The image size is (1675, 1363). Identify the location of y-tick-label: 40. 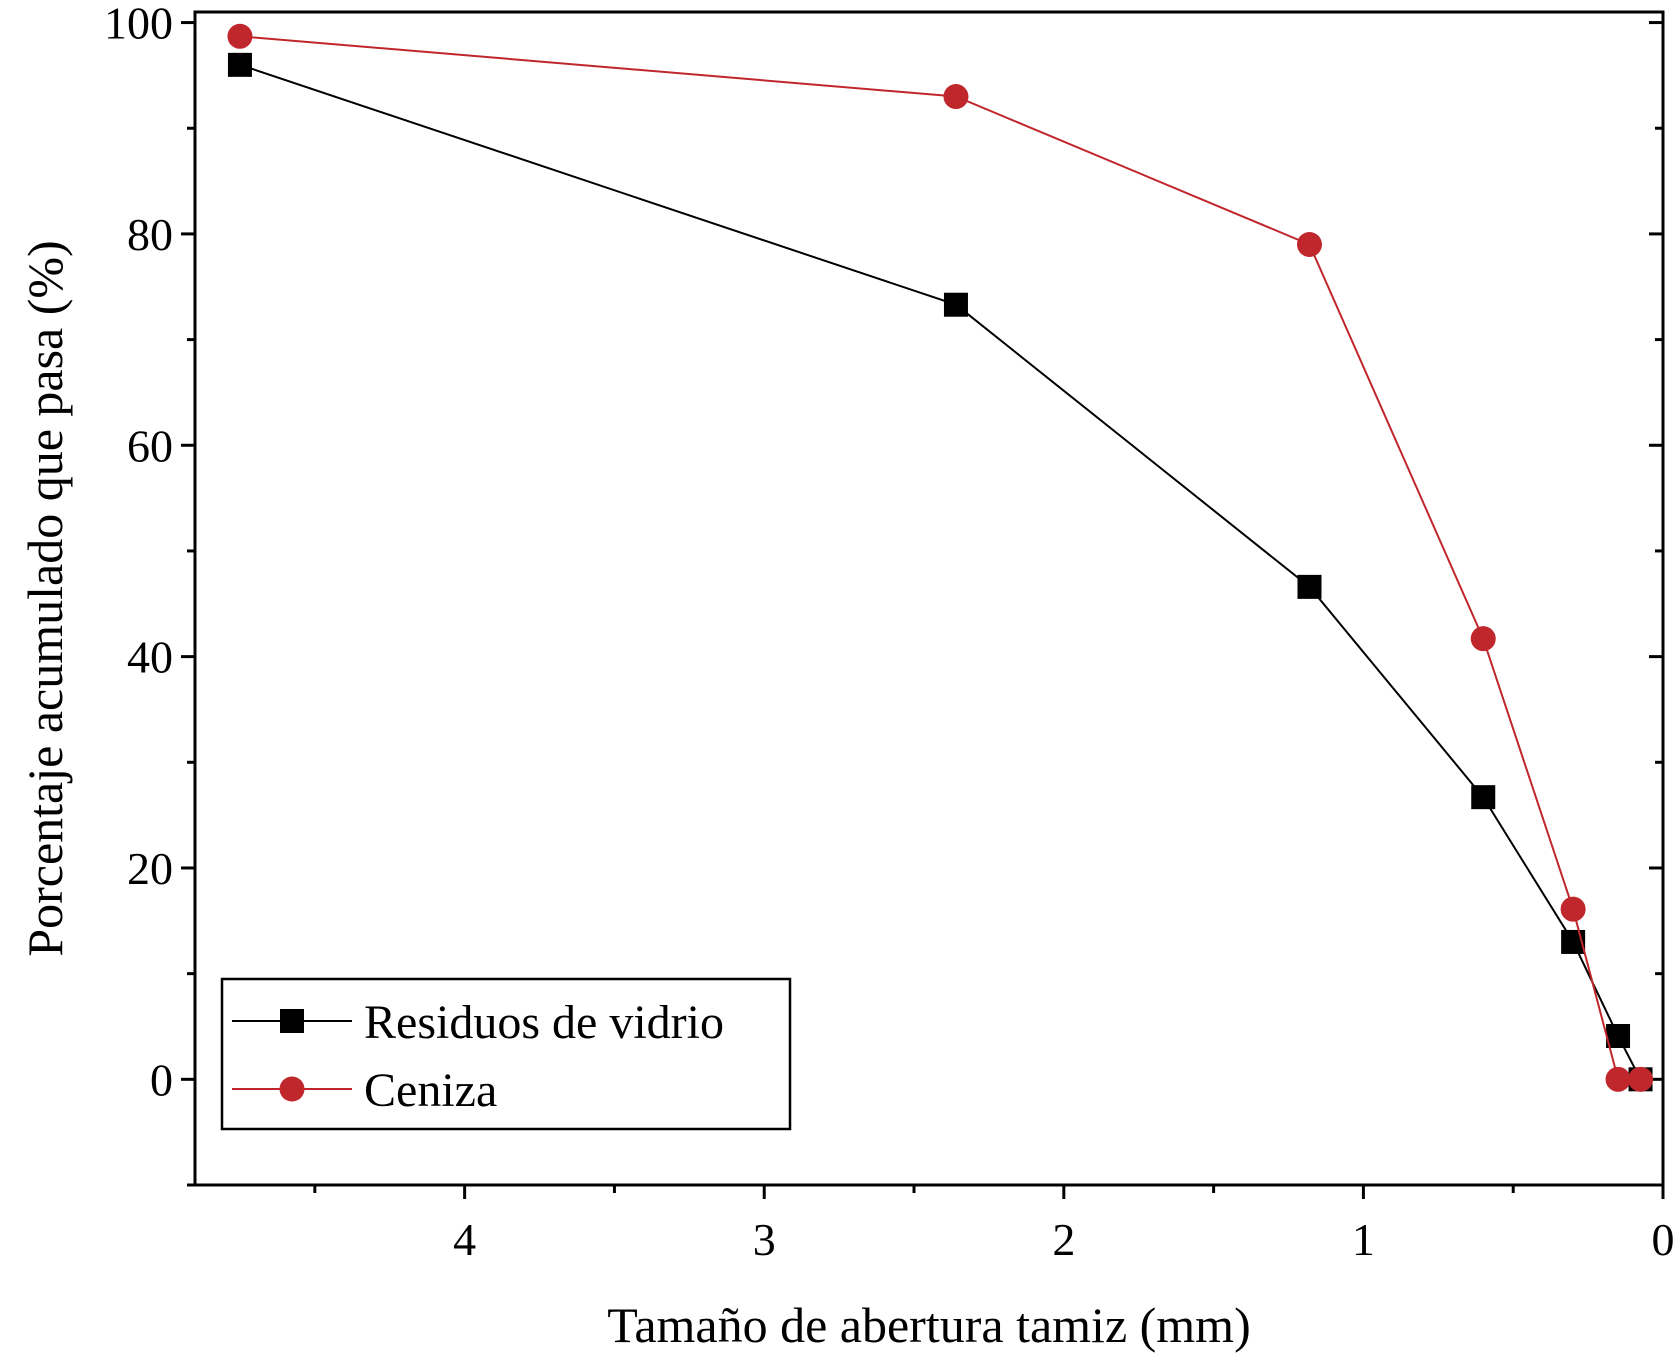
(150, 657).